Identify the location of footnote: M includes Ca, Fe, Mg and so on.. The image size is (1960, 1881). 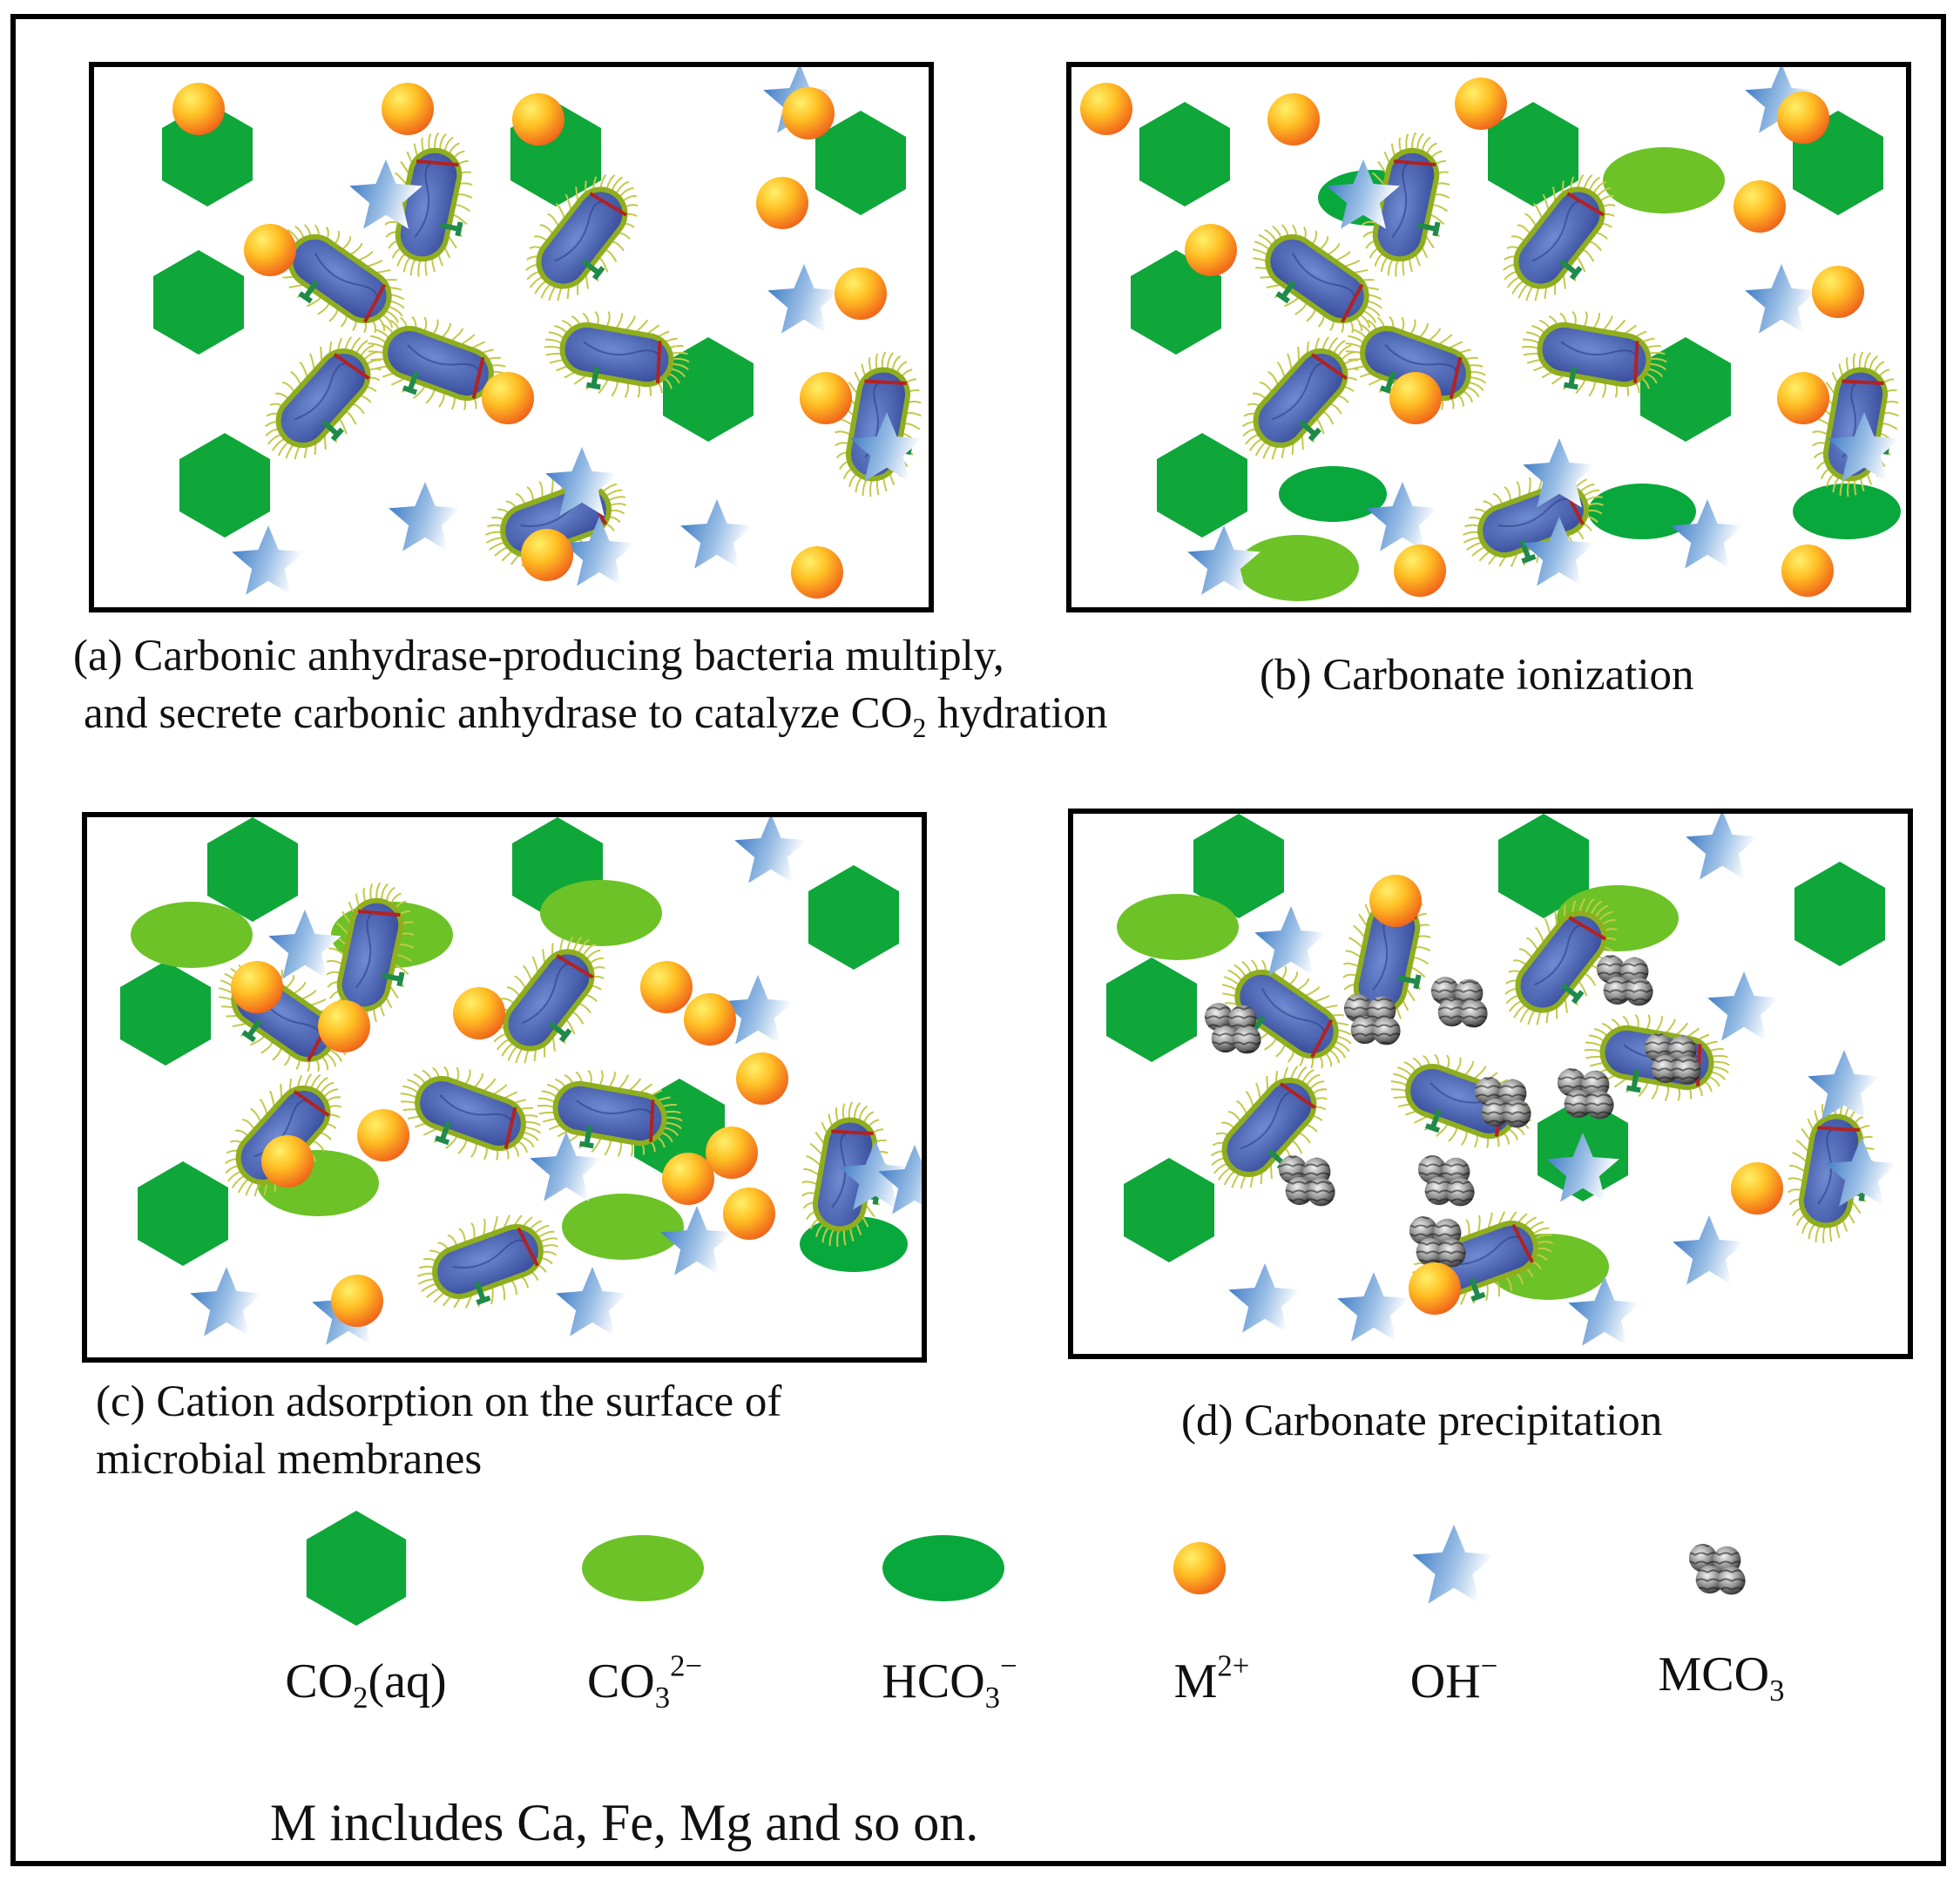
(624, 1822).